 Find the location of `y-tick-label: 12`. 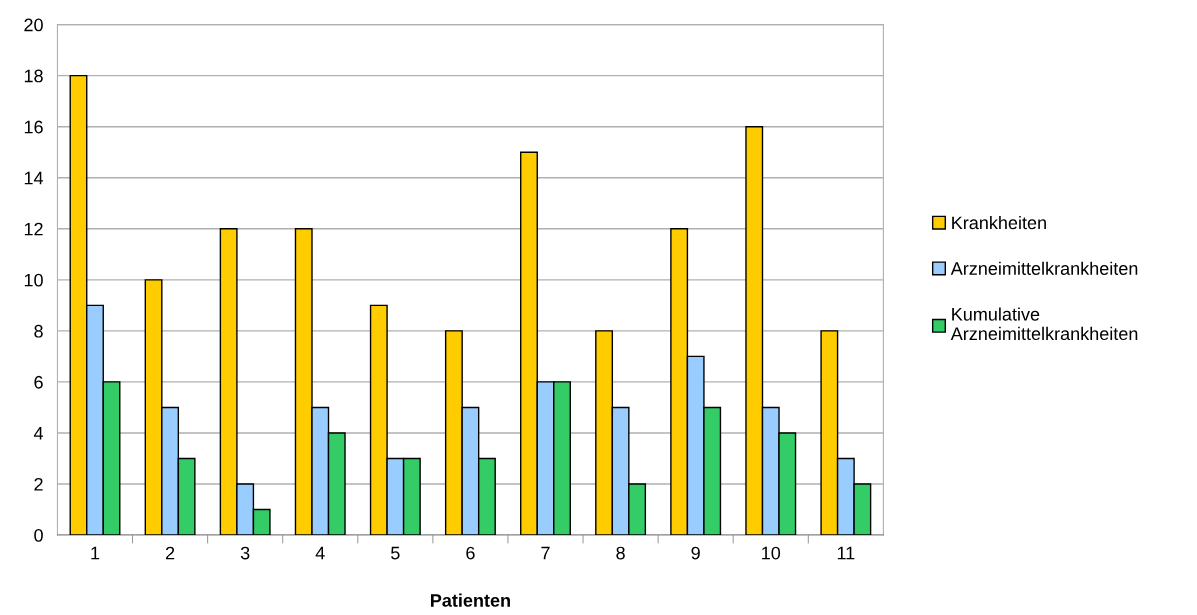

y-tick-label: 12 is located at coordinates (33, 229).